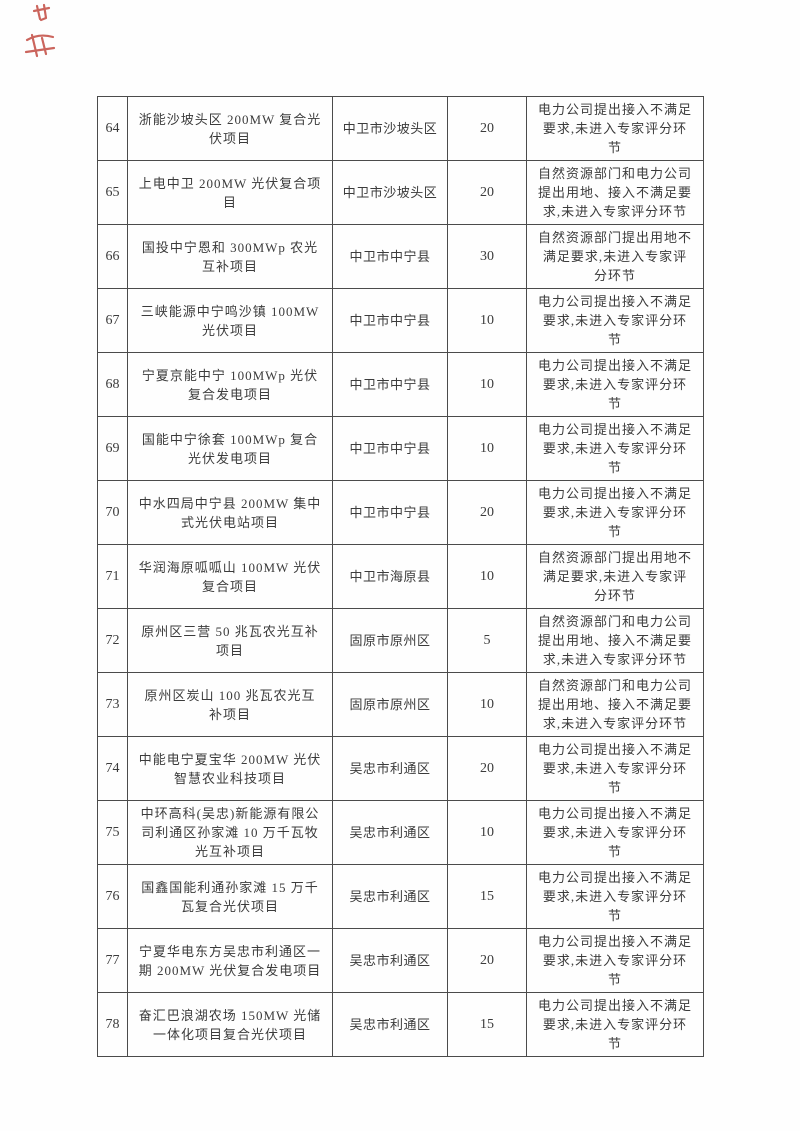  Describe the element at coordinates (112, 704) in the screenshot. I see `cell-row-number: 73` at that location.